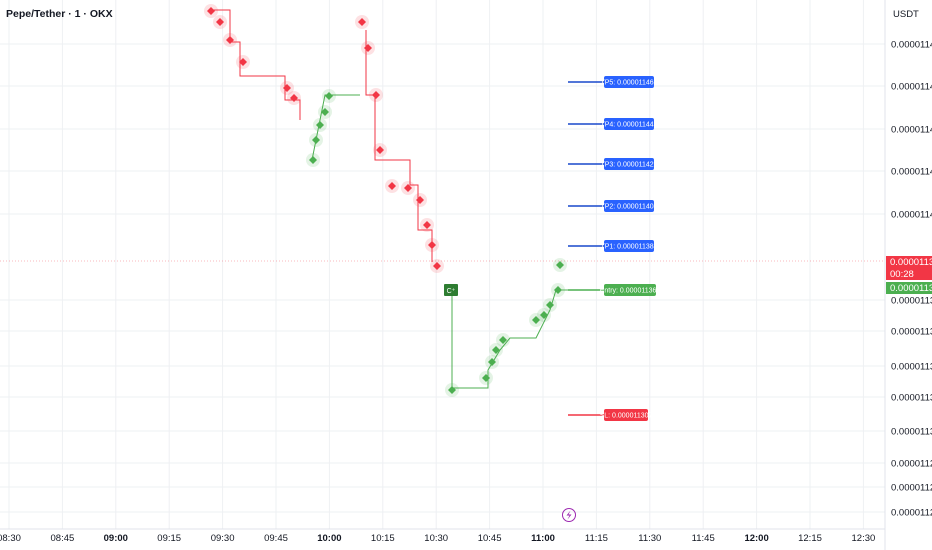  I want to click on time-tick-label: 09:15, so click(169, 538).